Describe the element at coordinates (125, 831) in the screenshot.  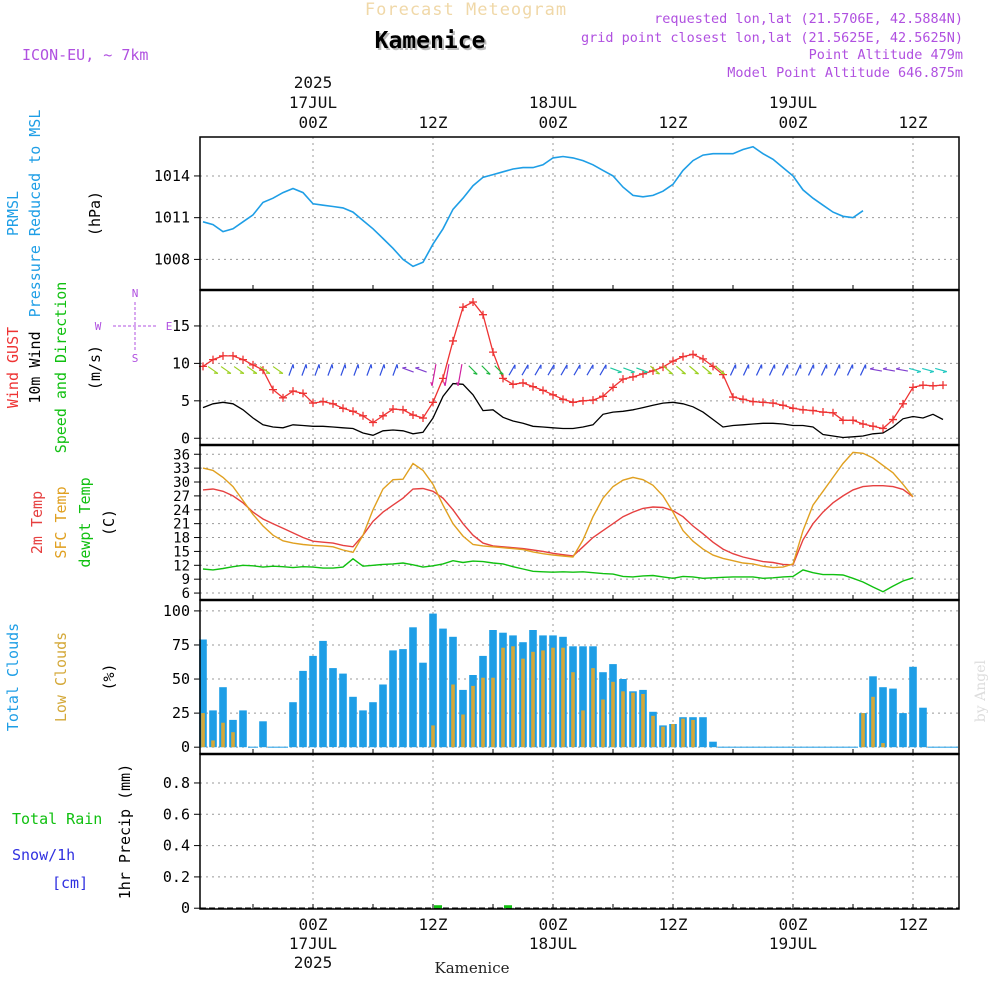
I see `precip-ylabel: 1hr Precip (mm)` at that location.